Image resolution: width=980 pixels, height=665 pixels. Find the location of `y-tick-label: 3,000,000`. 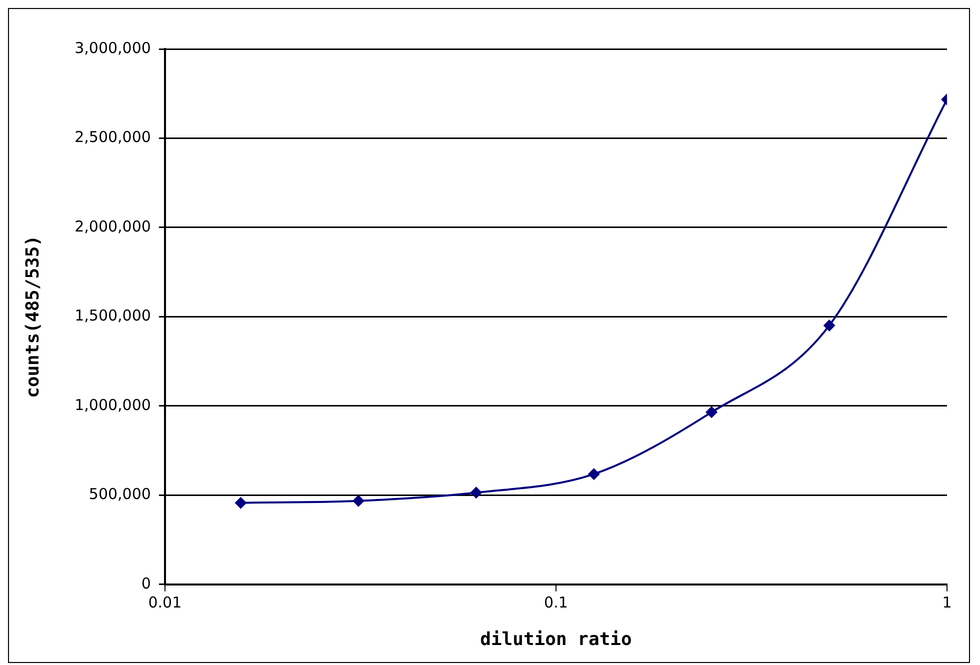

y-tick-label: 3,000,000 is located at coordinates (112, 47).